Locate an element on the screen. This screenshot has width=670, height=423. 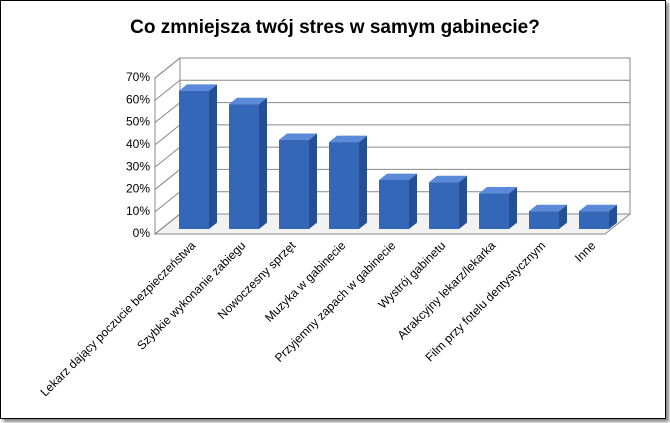
y-tick-label: 70% is located at coordinates (138, 77).